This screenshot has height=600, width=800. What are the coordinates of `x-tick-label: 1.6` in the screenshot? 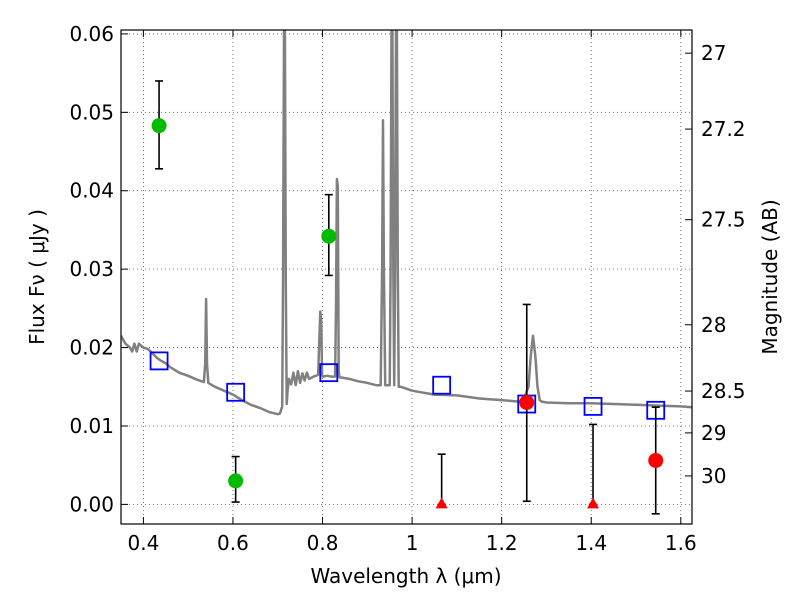 It's located at (681, 543).